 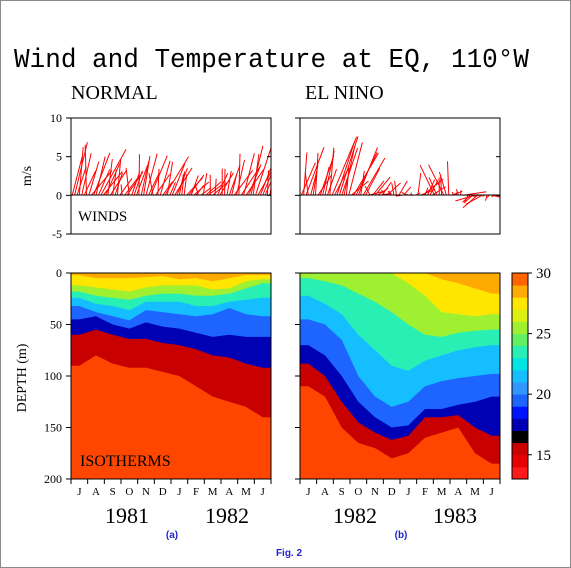 I want to click on winds-a-vectors, so click(x=171, y=169).